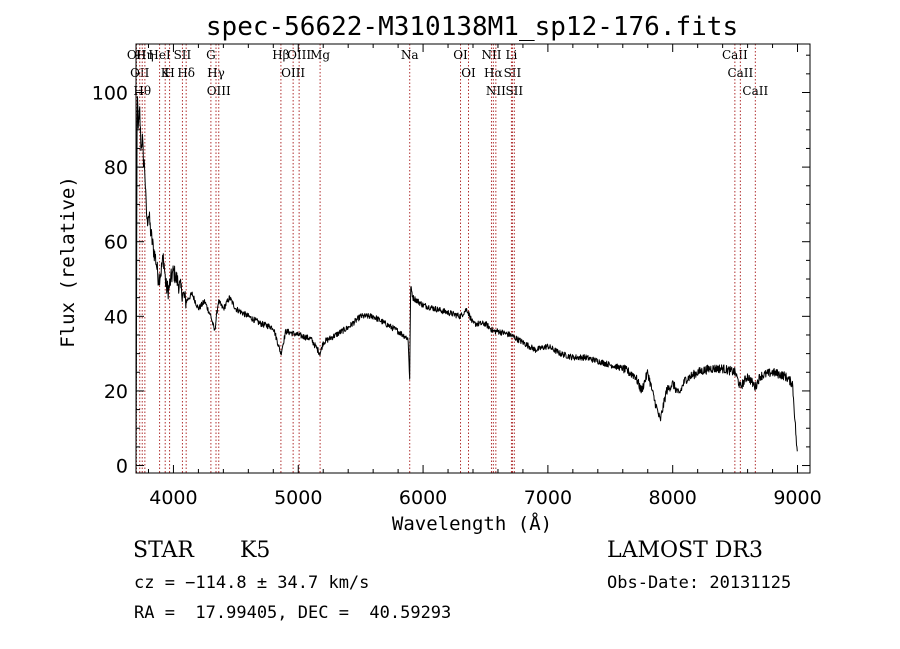  Describe the element at coordinates (159, 55) in the screenshot. I see `line-label: HeI` at that location.